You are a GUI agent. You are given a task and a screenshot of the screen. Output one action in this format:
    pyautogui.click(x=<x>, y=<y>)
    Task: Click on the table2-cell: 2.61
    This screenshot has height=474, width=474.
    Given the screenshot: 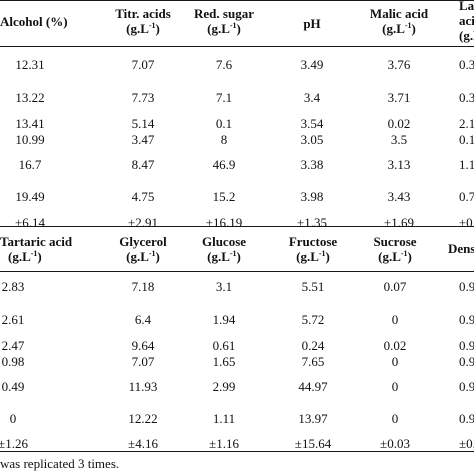 What is the action you would take?
    pyautogui.click(x=13, y=319)
    